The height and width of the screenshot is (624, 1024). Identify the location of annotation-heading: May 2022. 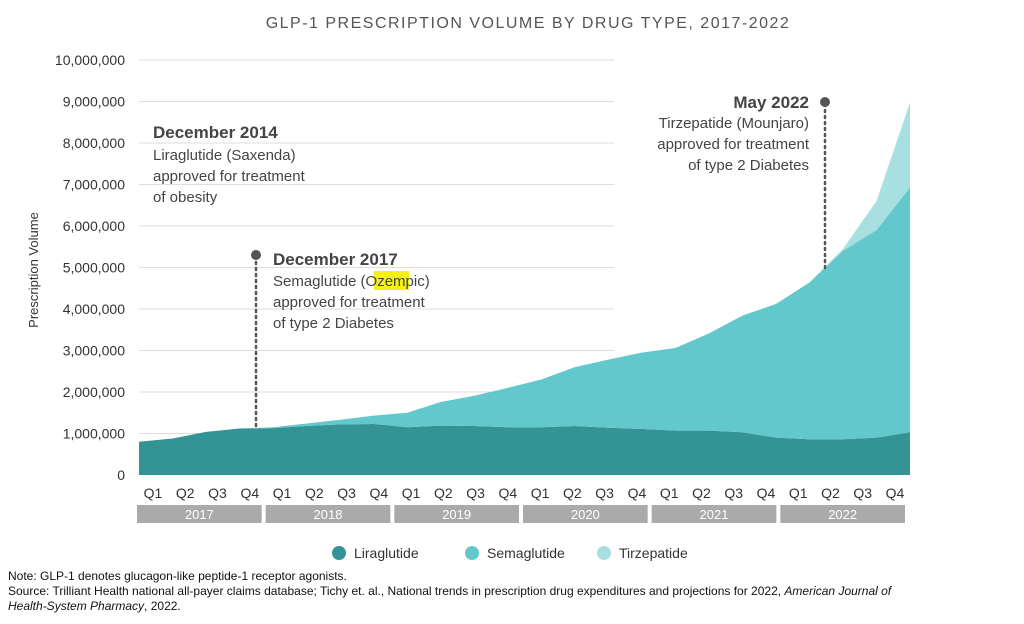
(771, 102).